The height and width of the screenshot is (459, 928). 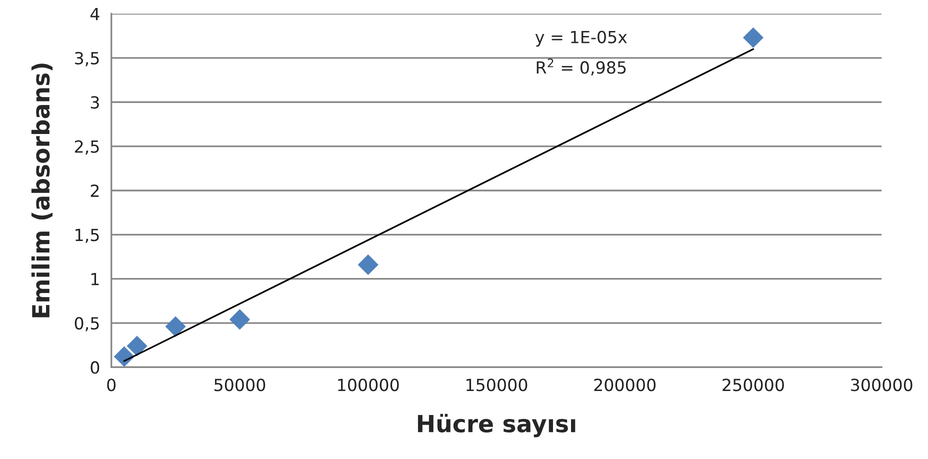 What do you see at coordinates (95, 279) in the screenshot?
I see `y-tick-label: 1` at bounding box center [95, 279].